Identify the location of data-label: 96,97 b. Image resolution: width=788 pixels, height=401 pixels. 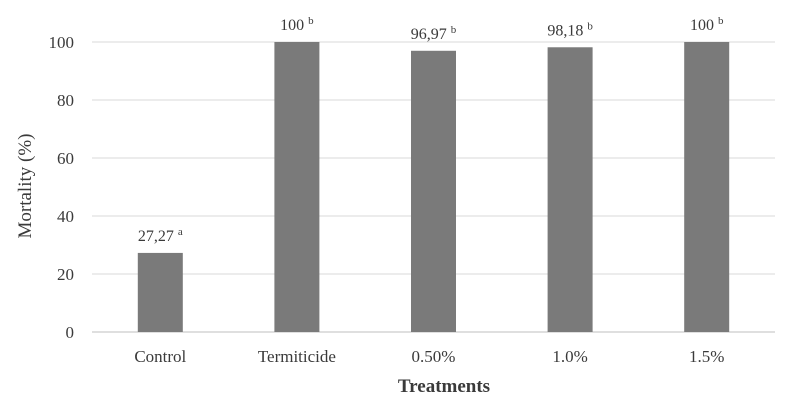
(434, 33).